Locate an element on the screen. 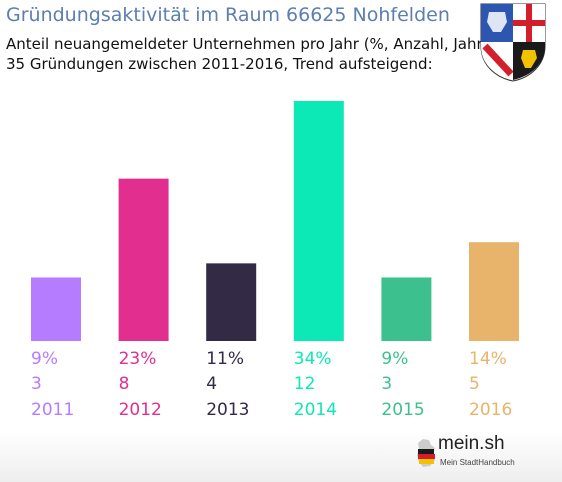  footer-bar is located at coordinates (281, 456).